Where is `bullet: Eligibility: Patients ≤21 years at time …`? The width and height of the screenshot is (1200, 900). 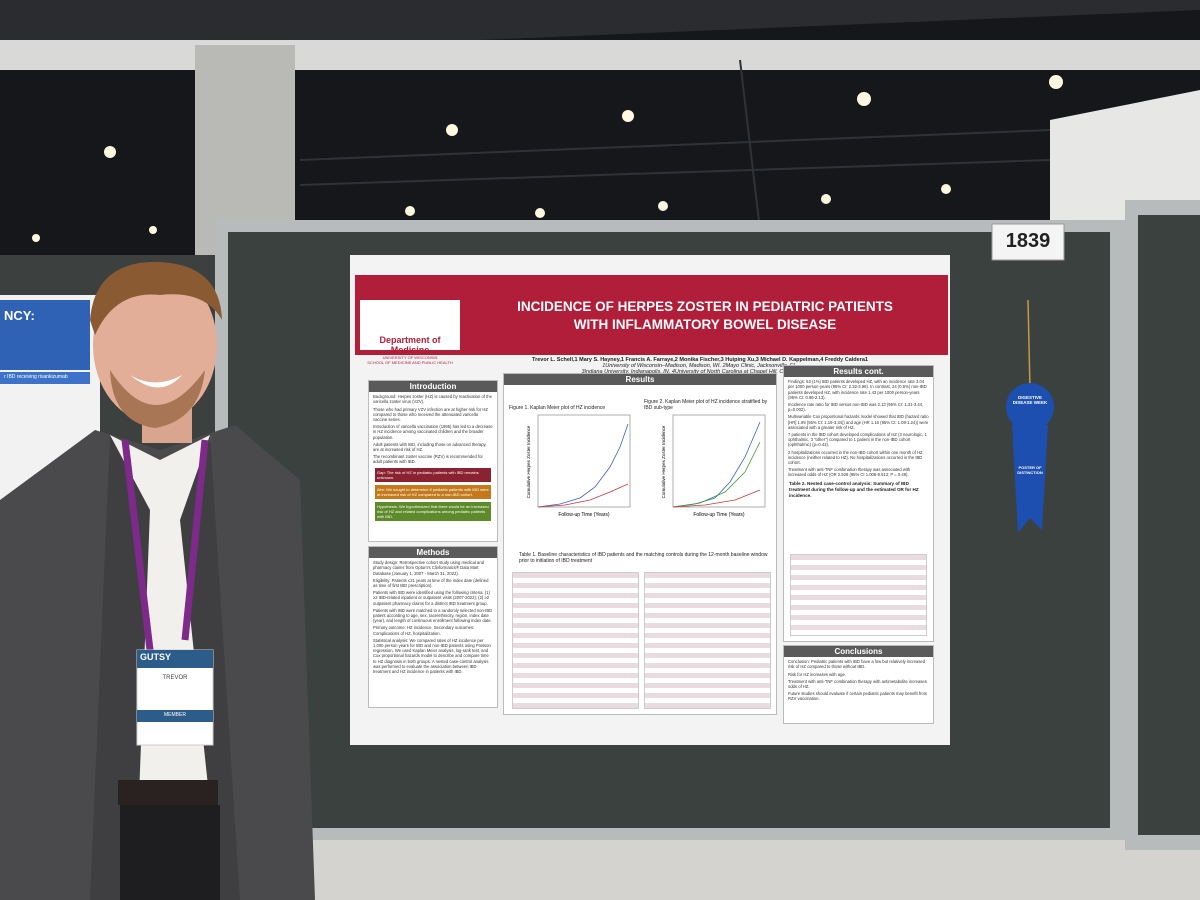
bullet: Eligibility: Patients ≤21 years at time … is located at coordinates (431, 583).